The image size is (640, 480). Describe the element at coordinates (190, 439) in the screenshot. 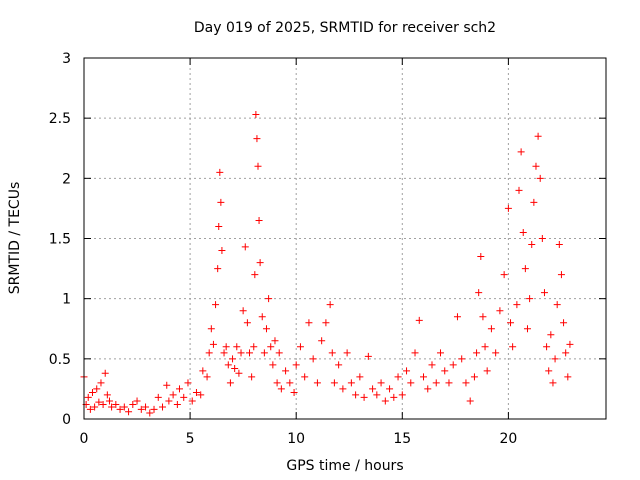

I see `x-tick-label: 5` at that location.